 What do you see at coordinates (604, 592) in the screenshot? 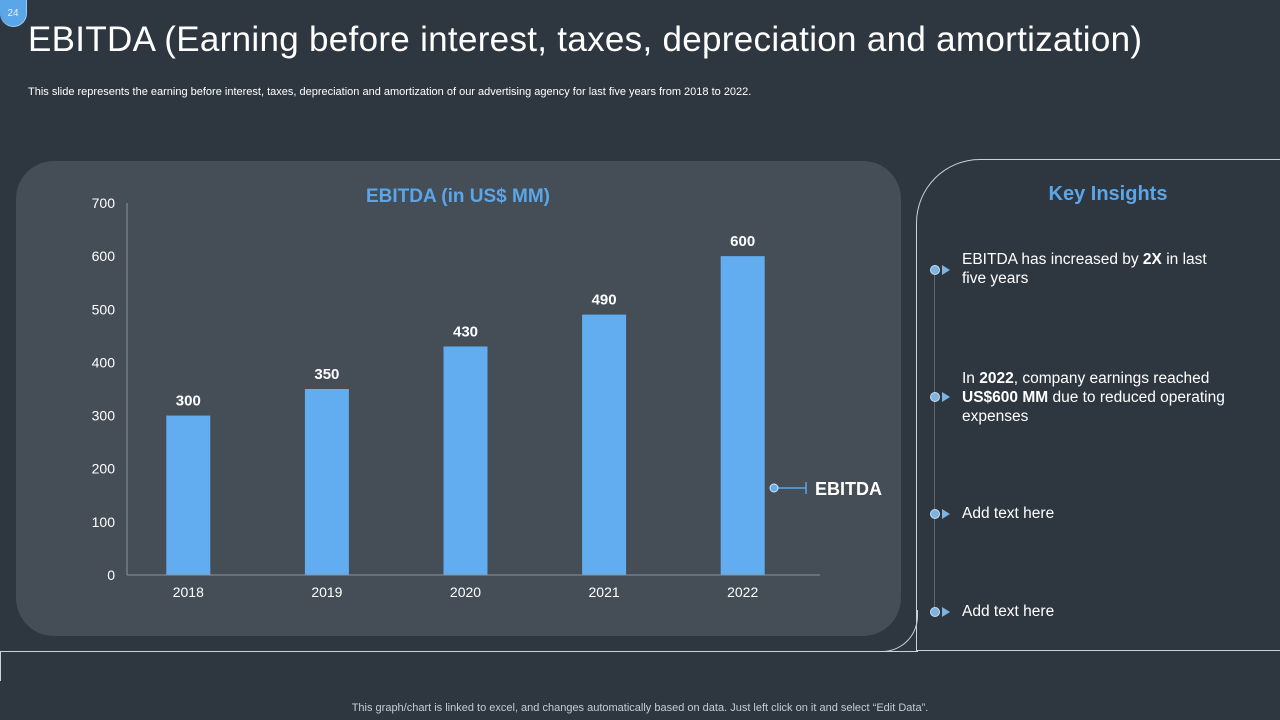
I see `x-tick-label: 2021` at bounding box center [604, 592].